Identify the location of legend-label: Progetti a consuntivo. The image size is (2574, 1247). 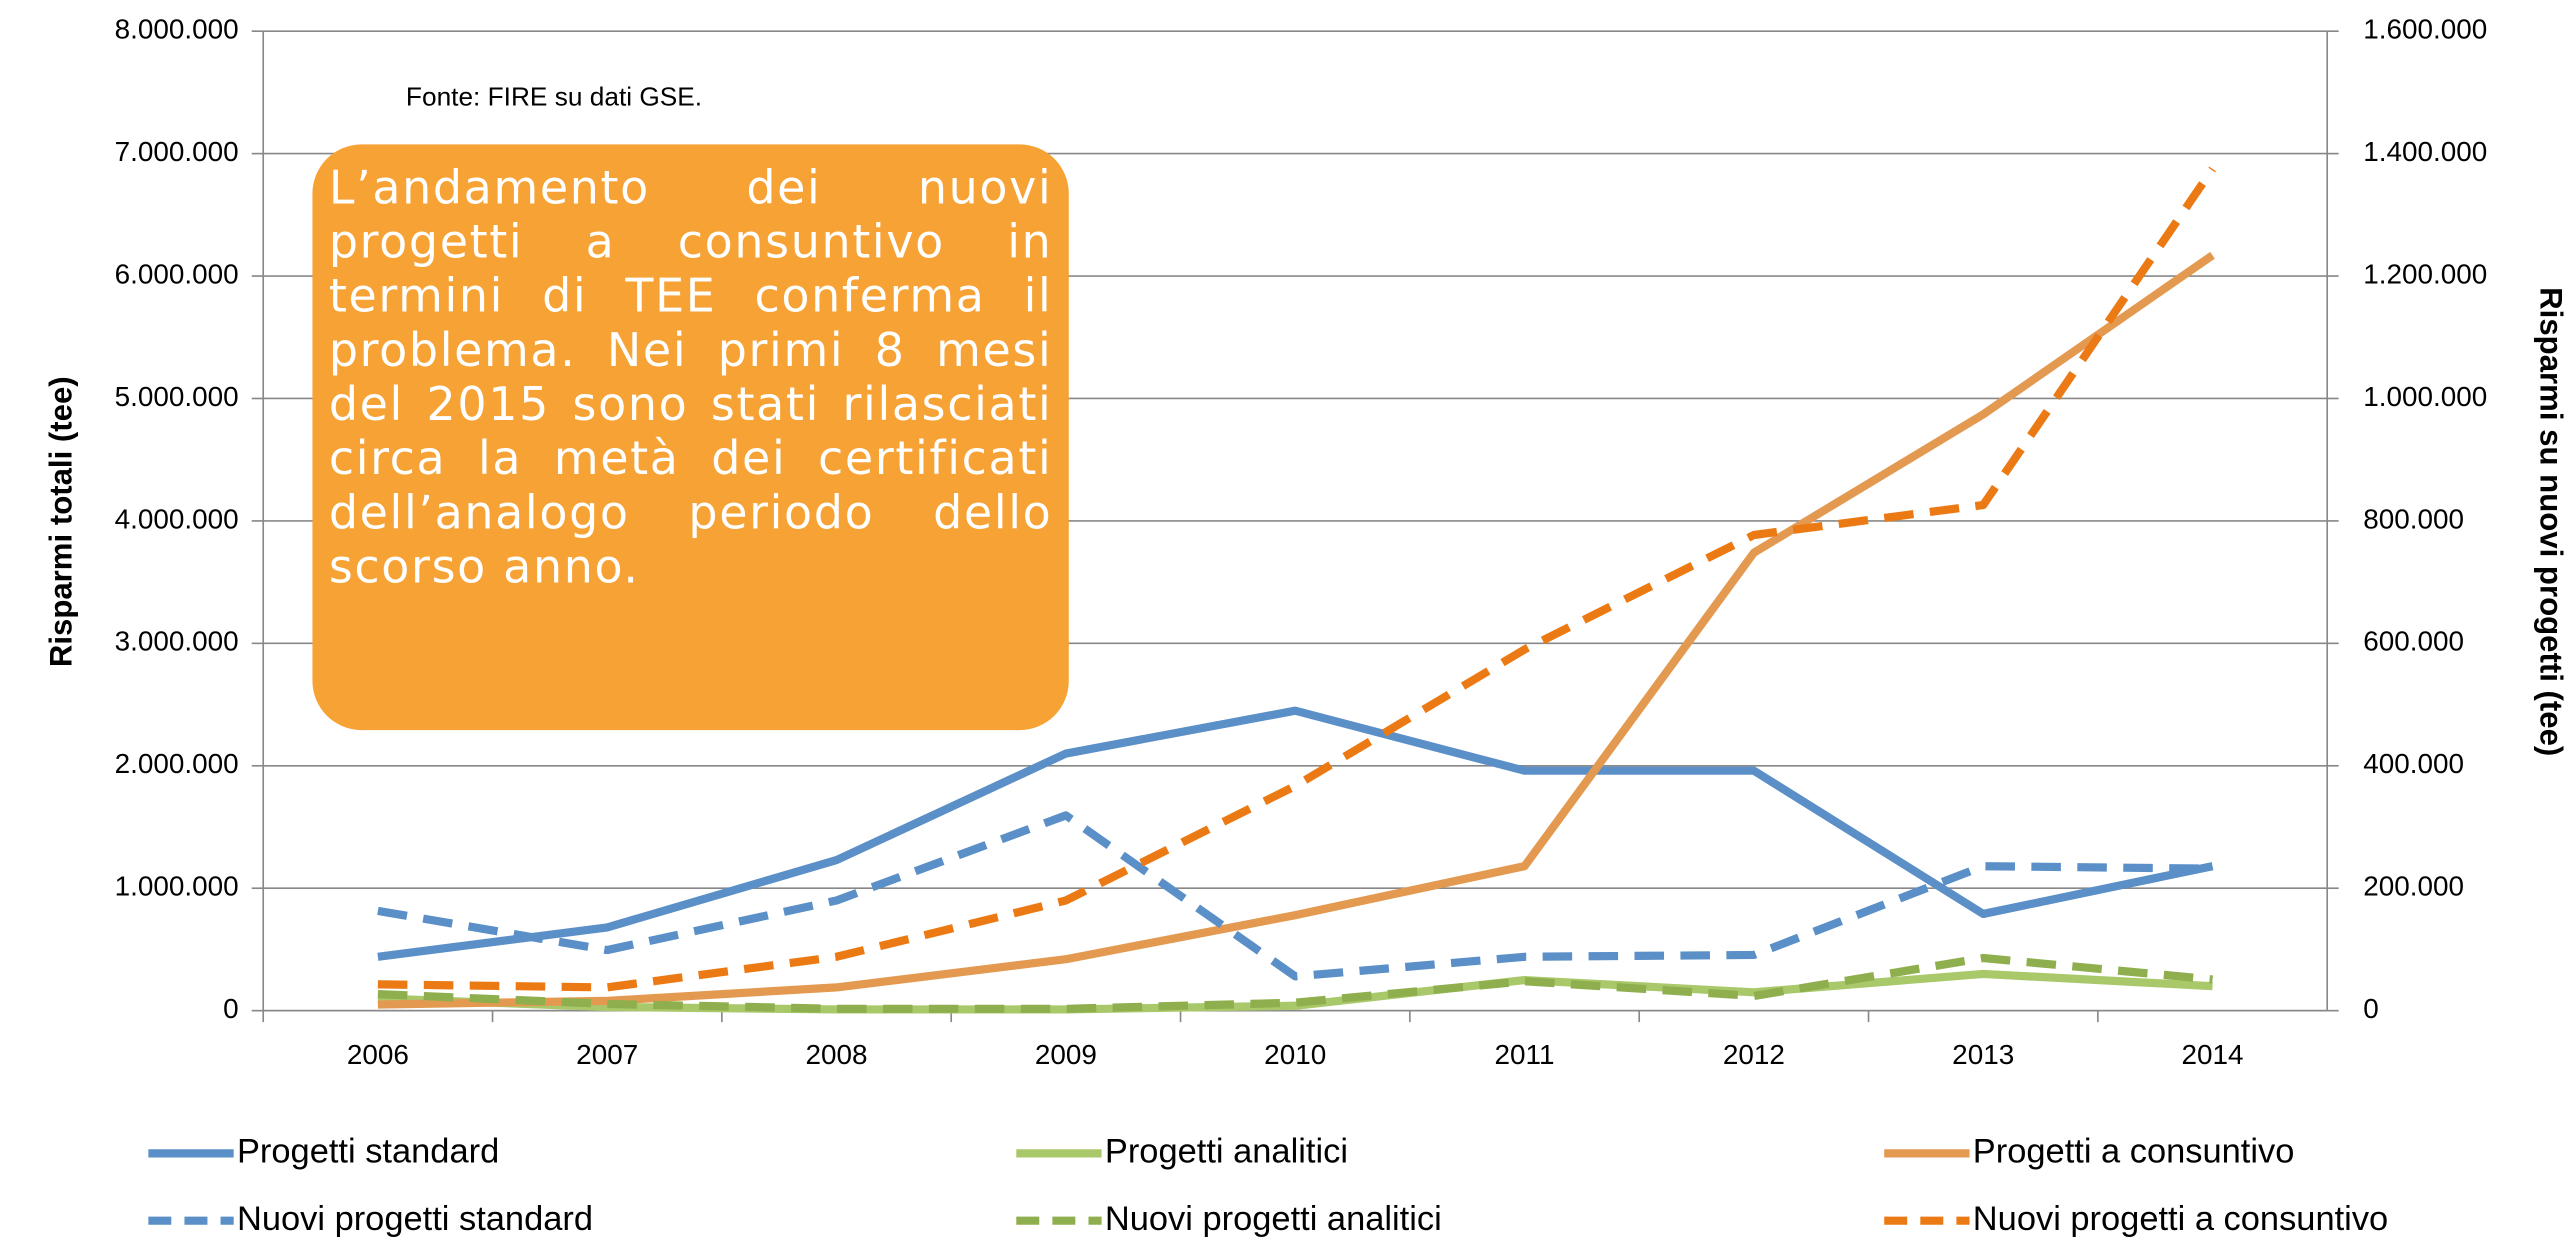
(2134, 1151).